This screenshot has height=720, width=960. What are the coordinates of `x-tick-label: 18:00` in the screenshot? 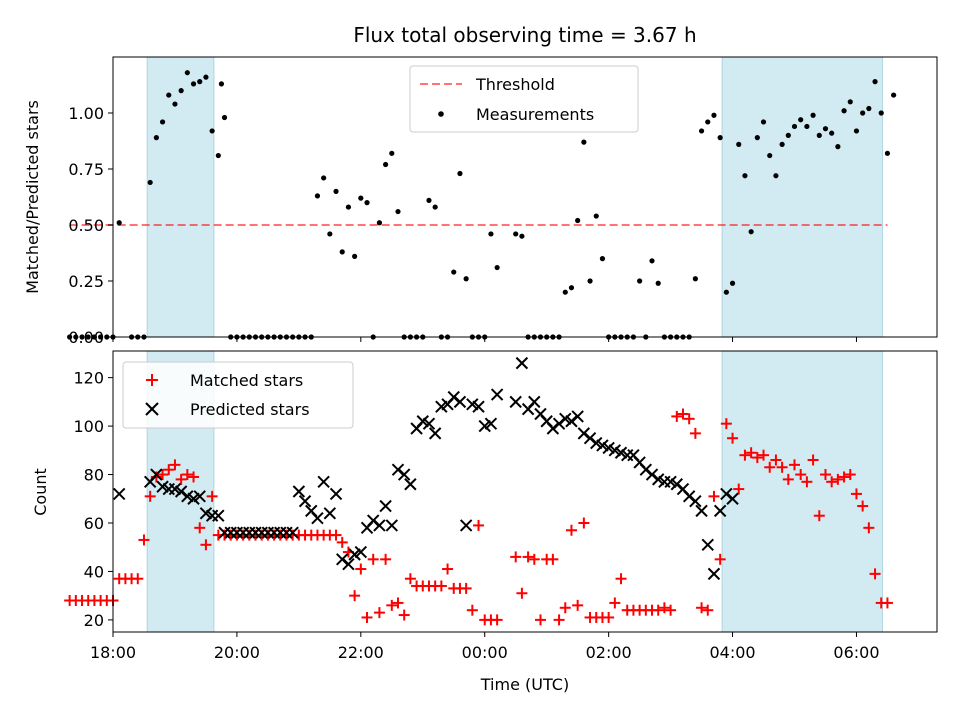 It's located at (113, 652).